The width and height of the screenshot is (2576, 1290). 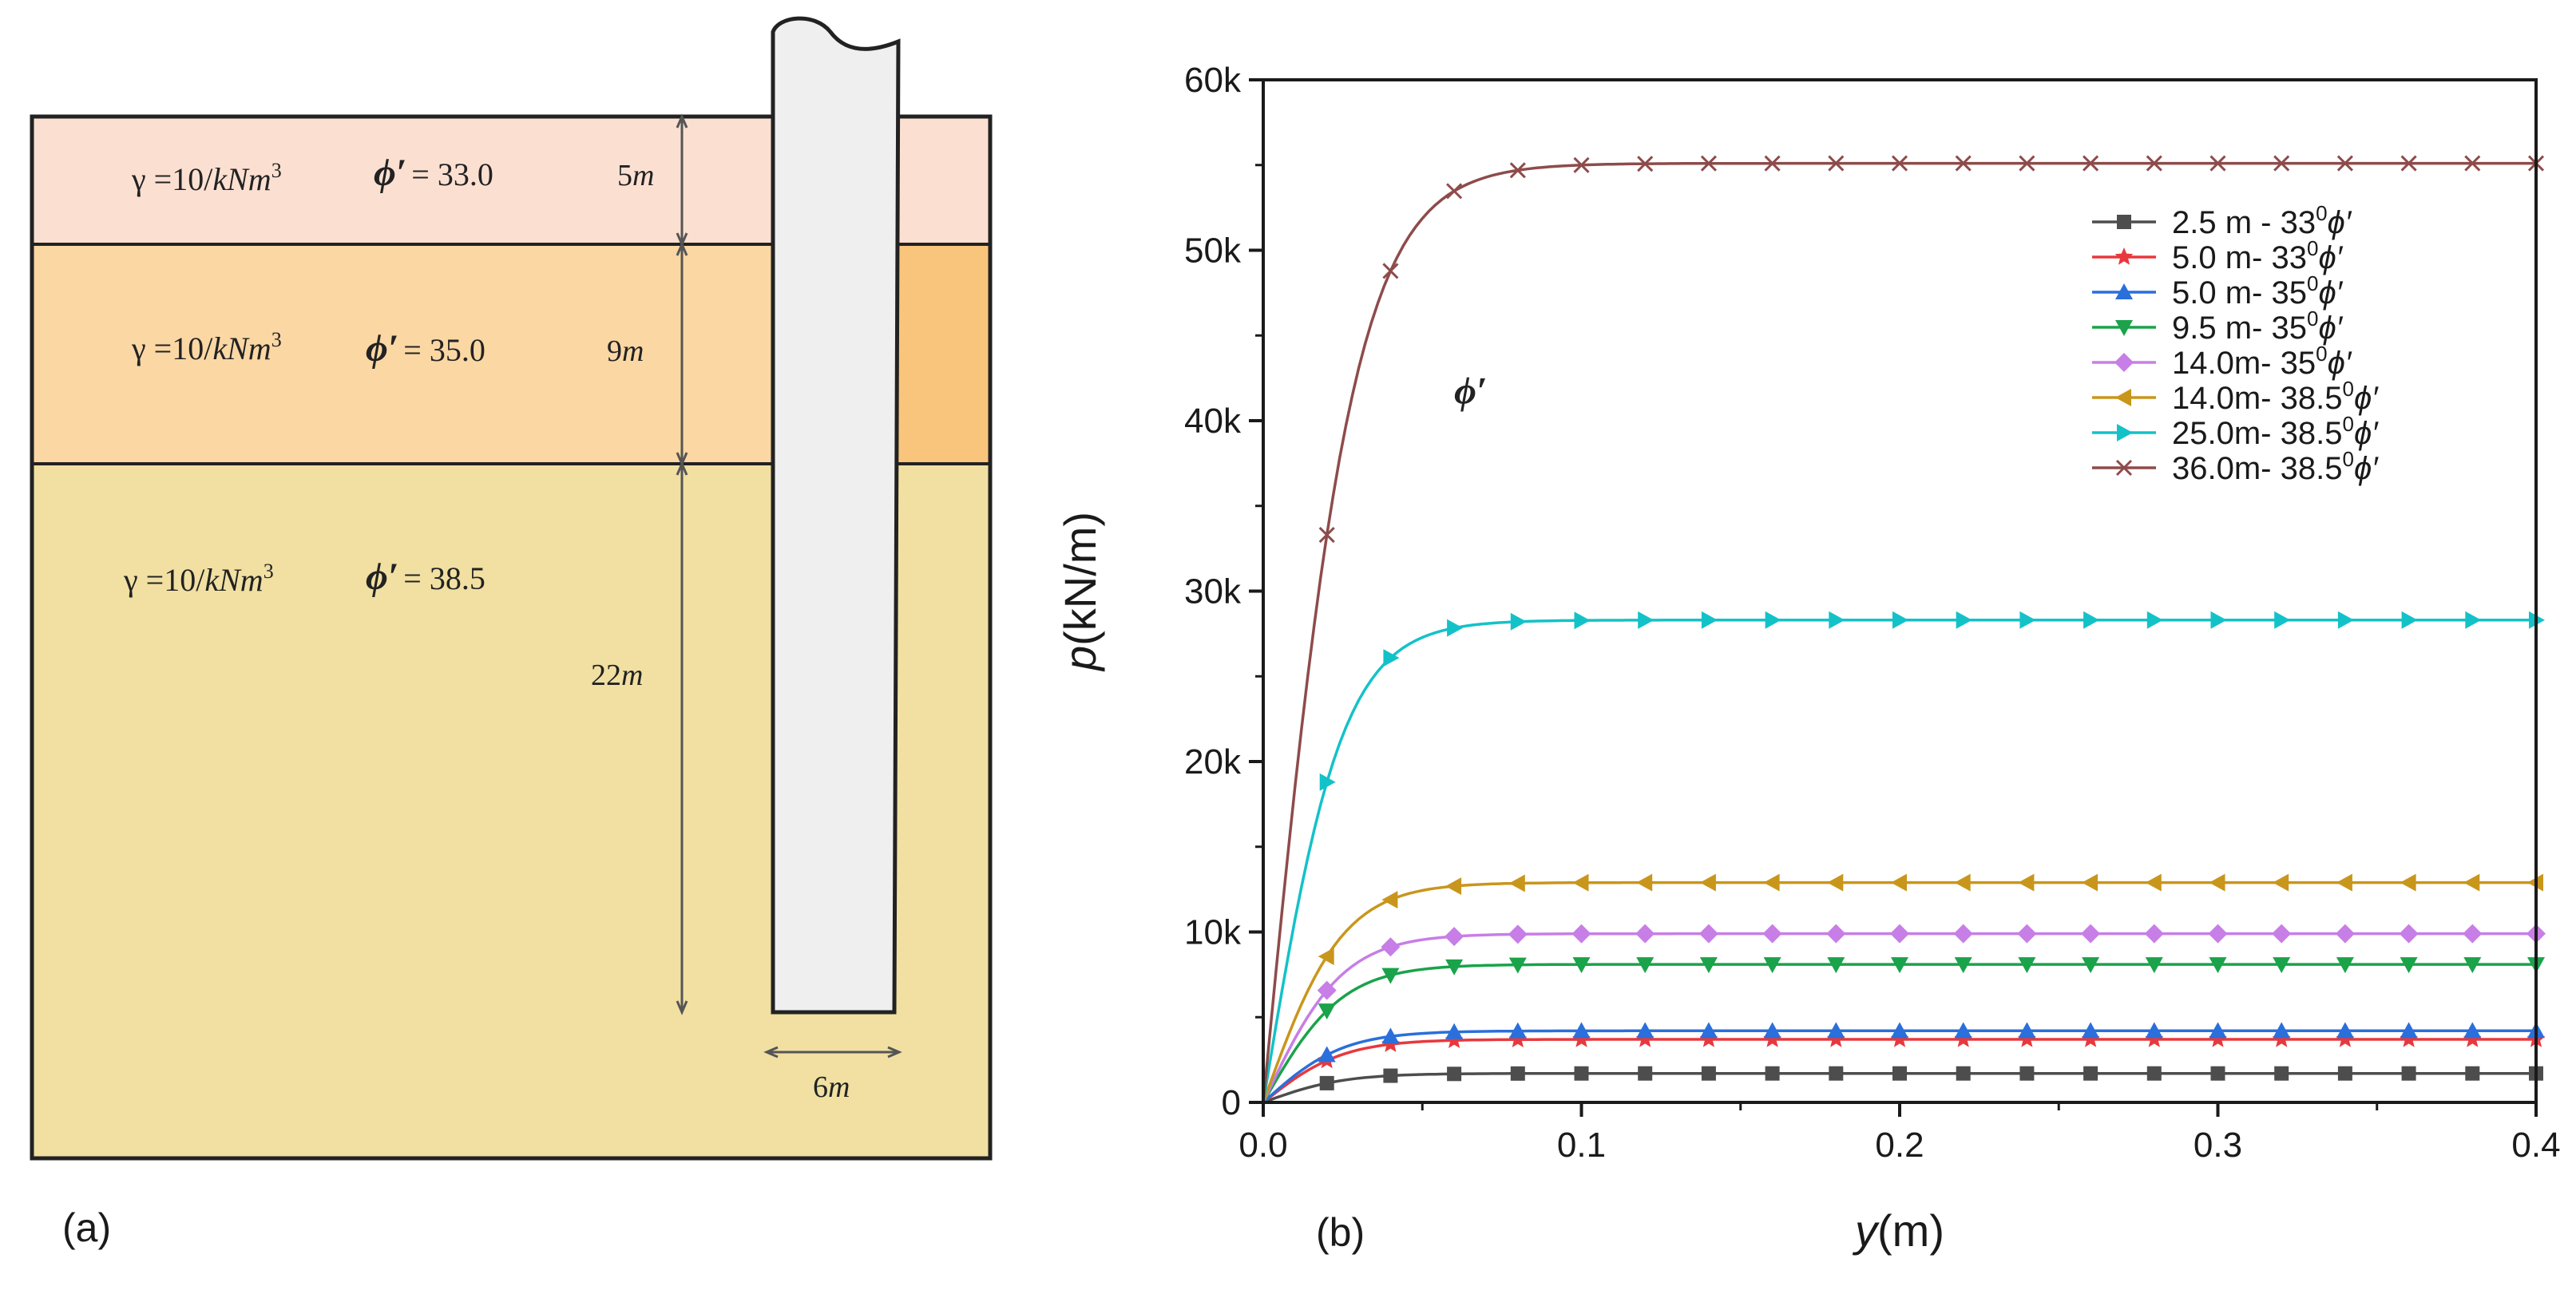 I want to click on layer-2-depth: 9m, so click(x=625, y=351).